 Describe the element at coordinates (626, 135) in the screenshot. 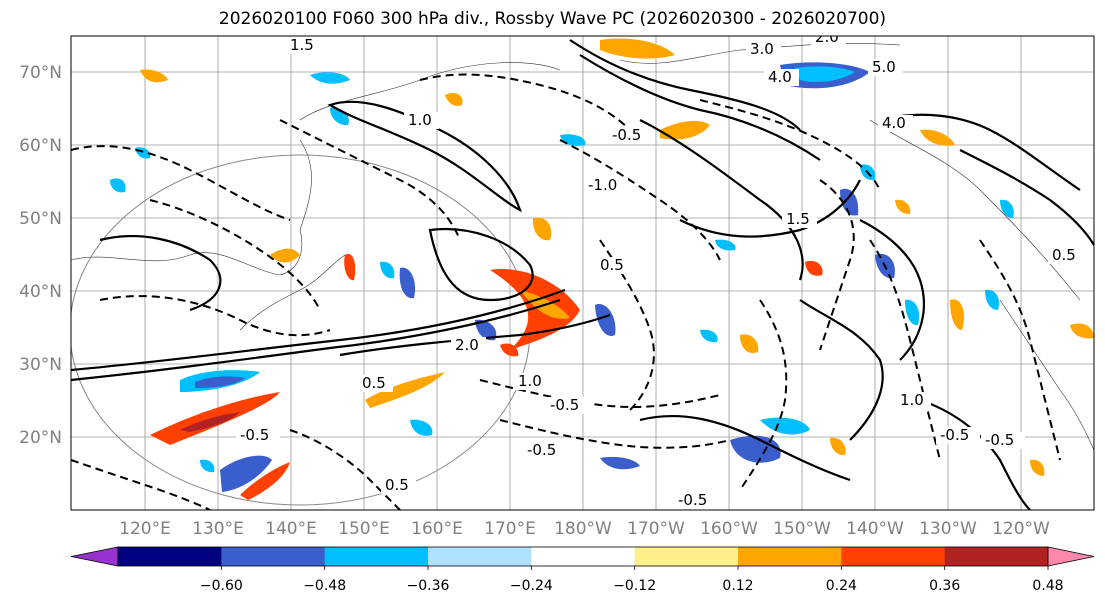

I see `contour-label-neg-0-5-a: -0.5` at that location.